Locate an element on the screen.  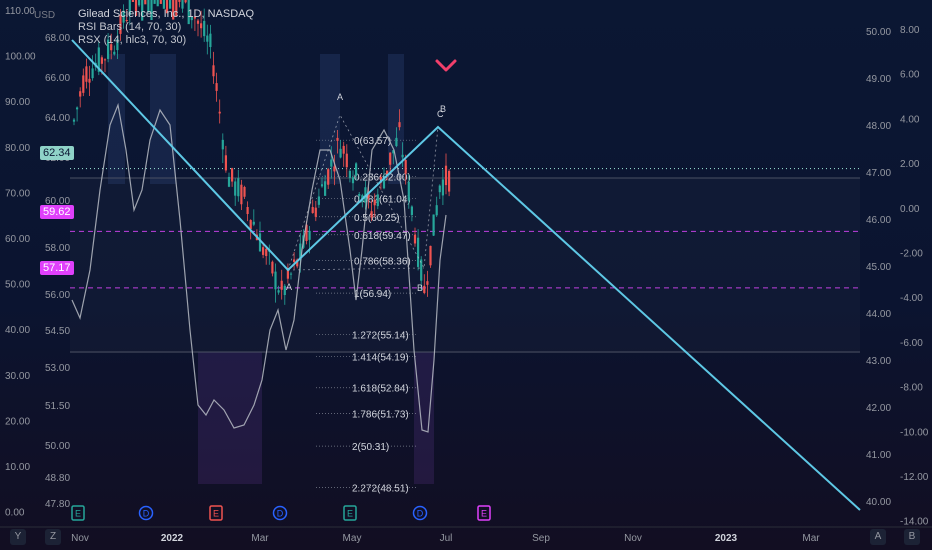
sell-signal-icon is located at coordinates (446, 65).